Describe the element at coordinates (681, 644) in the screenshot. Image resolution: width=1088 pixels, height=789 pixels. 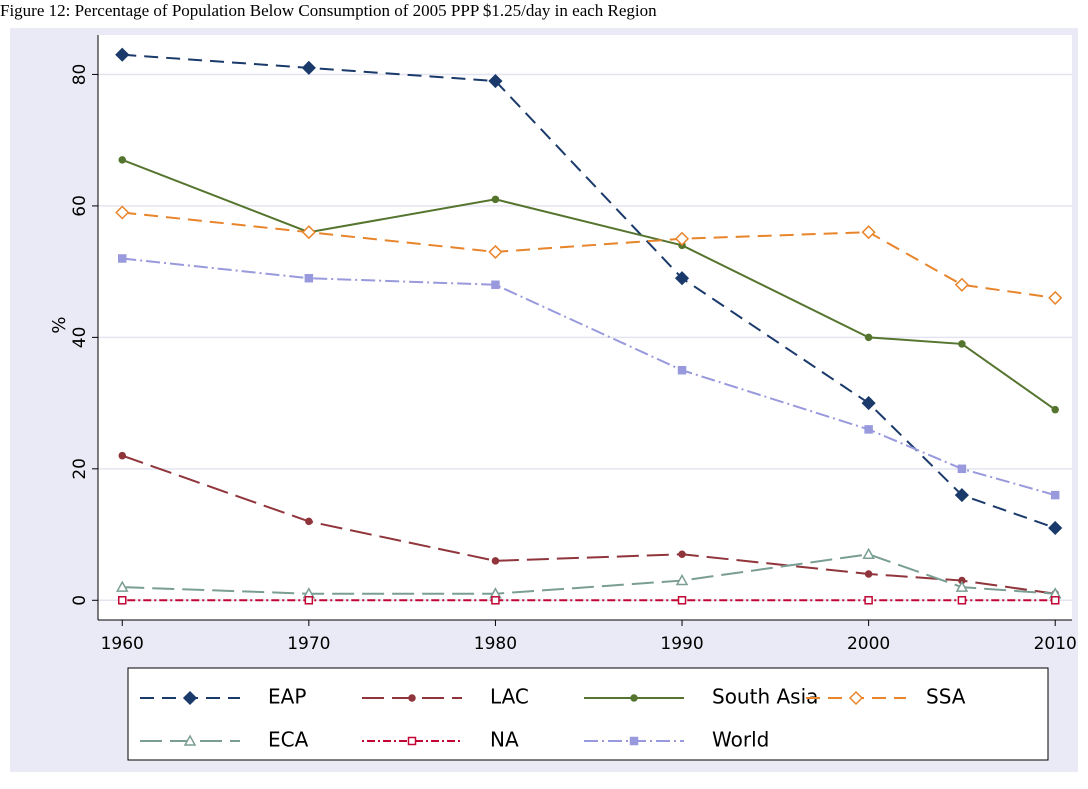
I see `x-tick-label: 1990` at that location.